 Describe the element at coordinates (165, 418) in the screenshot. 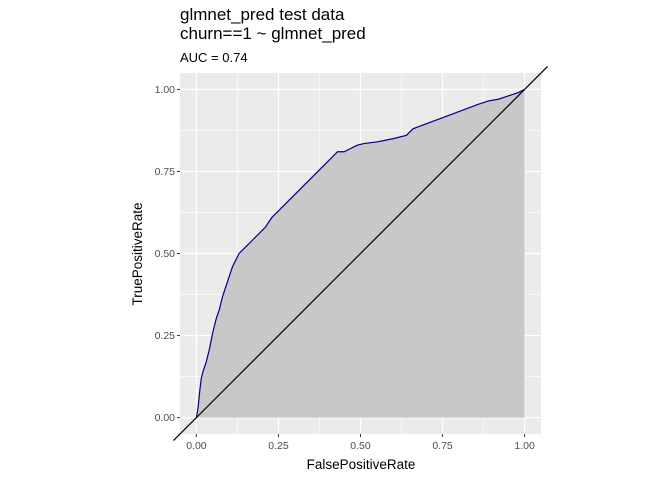

I see `y-tick-label-0: 0.00` at that location.